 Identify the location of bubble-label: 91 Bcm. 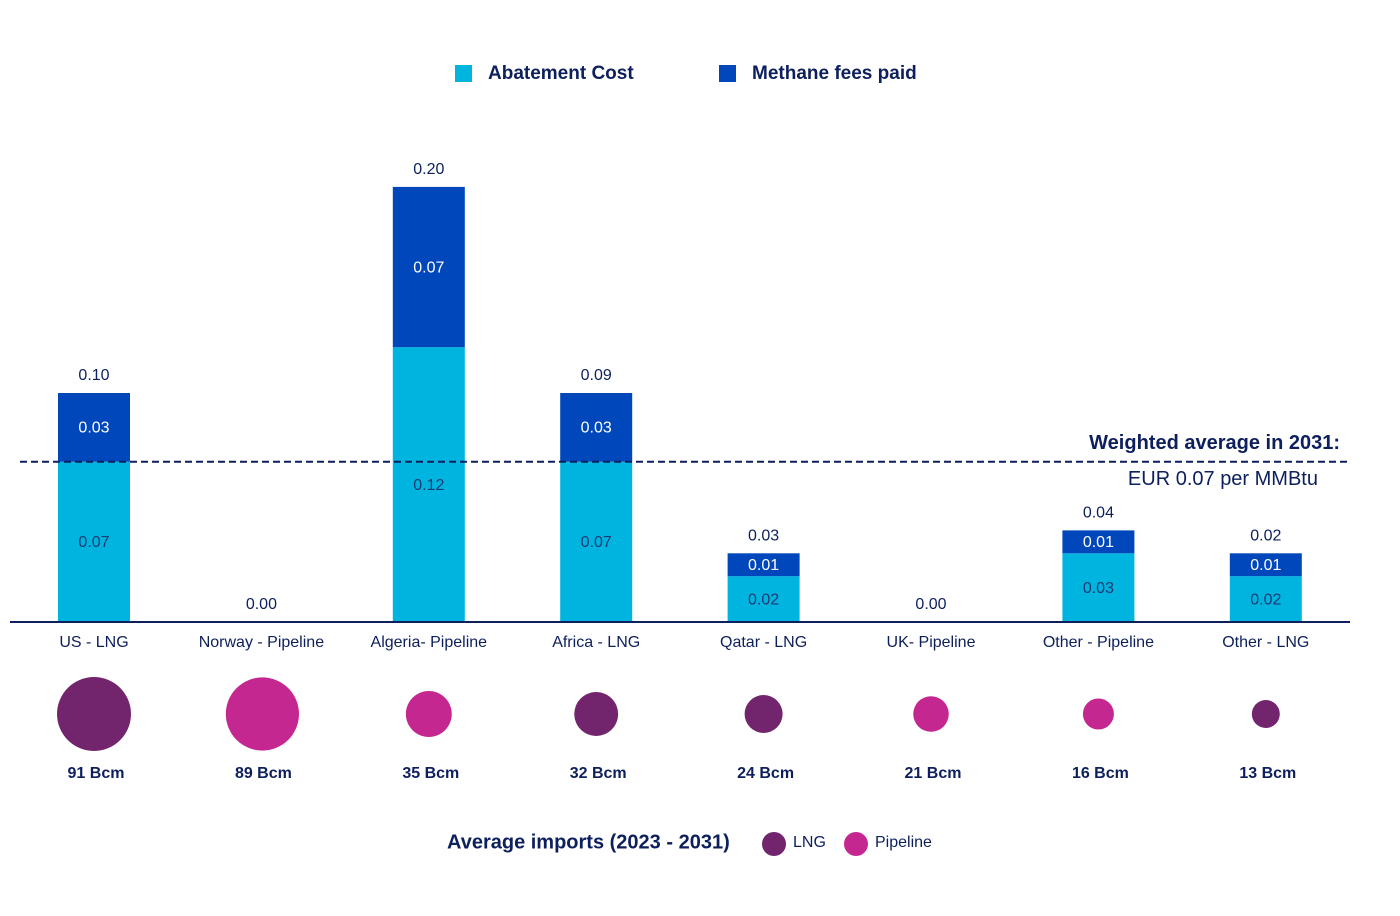
(96, 773).